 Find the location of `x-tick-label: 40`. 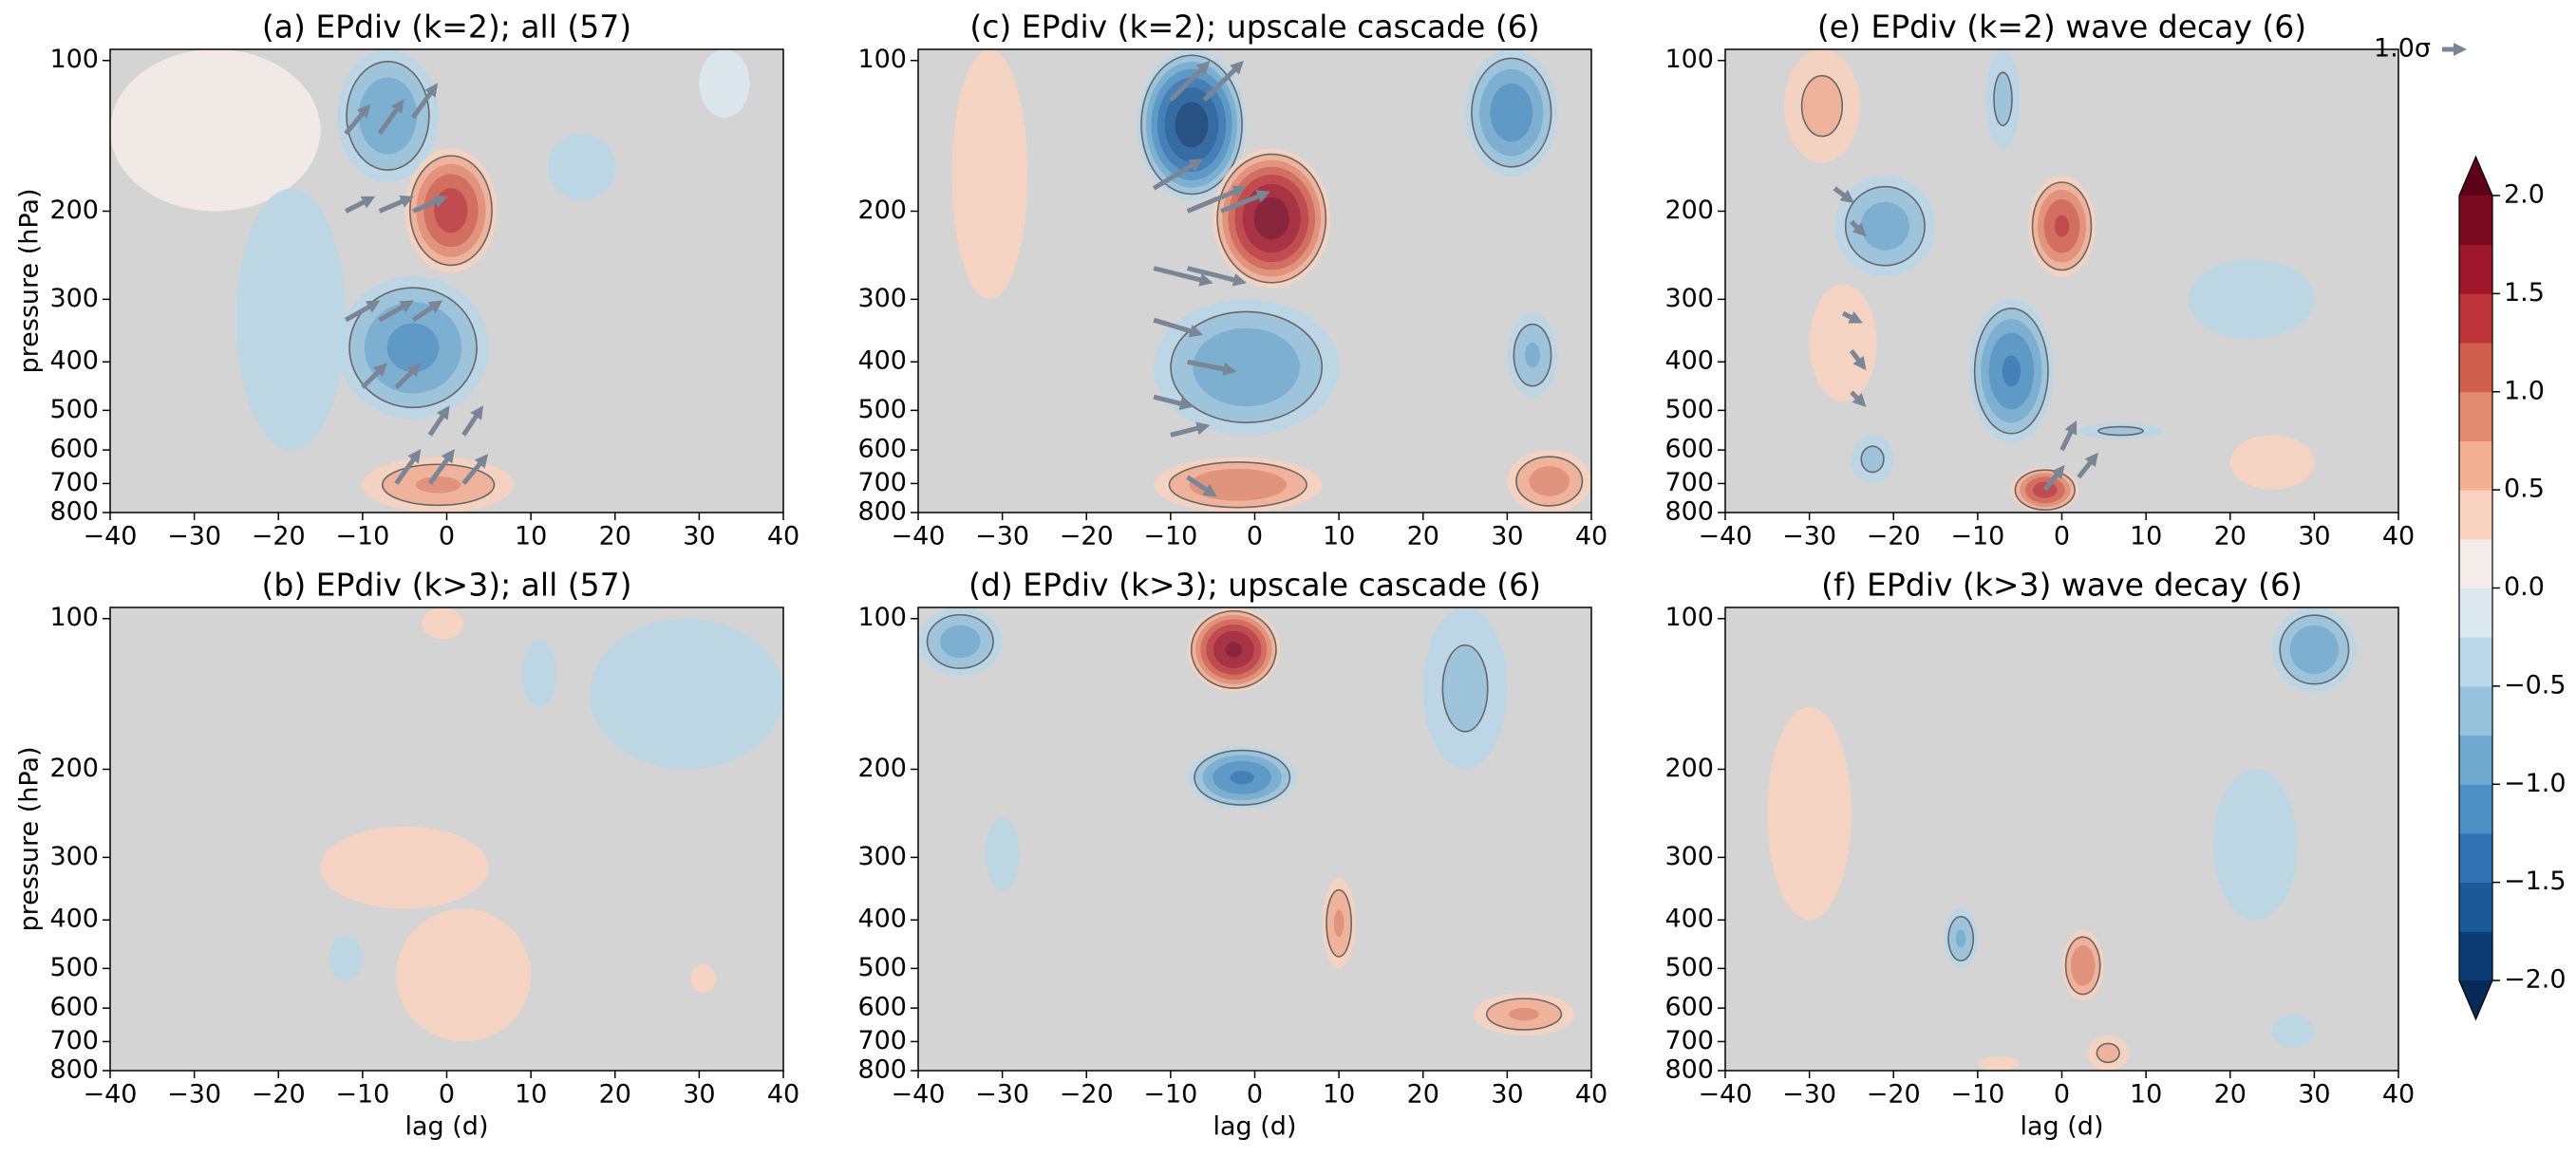

x-tick-label: 40 is located at coordinates (783, 536).